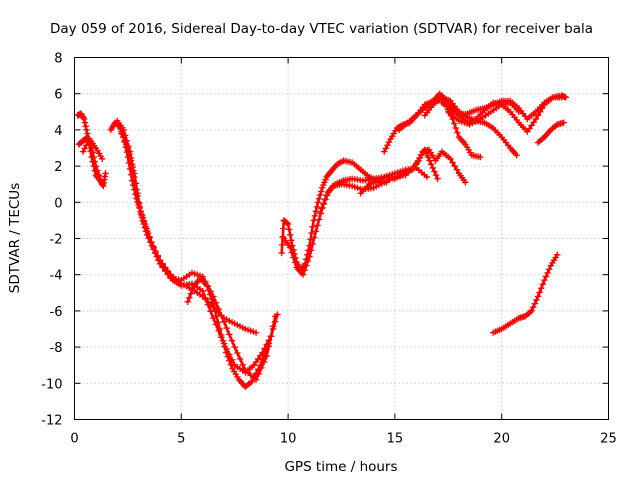 This screenshot has width=640, height=480. I want to click on x-tick-label: 0, so click(74, 439).